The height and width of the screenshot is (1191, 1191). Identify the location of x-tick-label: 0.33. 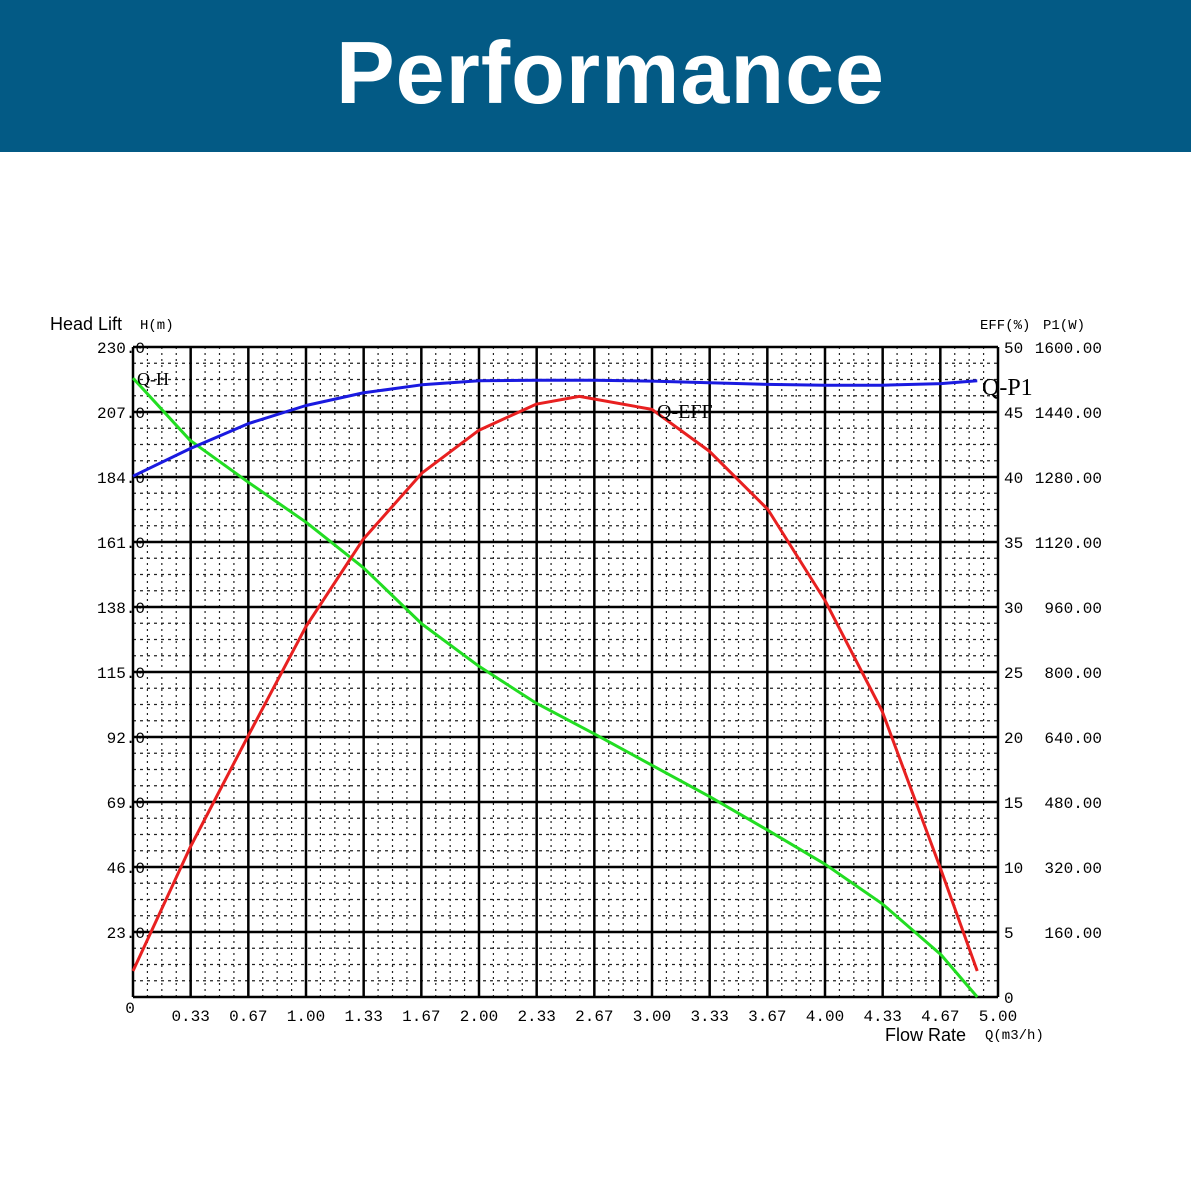
(190, 1017).